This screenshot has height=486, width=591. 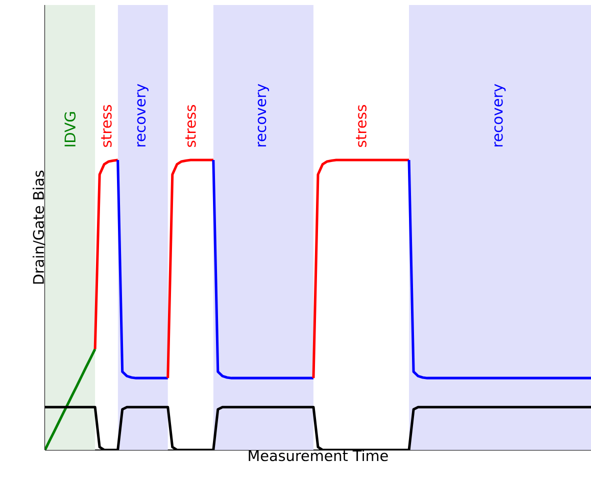 What do you see at coordinates (39, 227) in the screenshot?
I see `y-axis-title: Drain/Gate Bias` at bounding box center [39, 227].